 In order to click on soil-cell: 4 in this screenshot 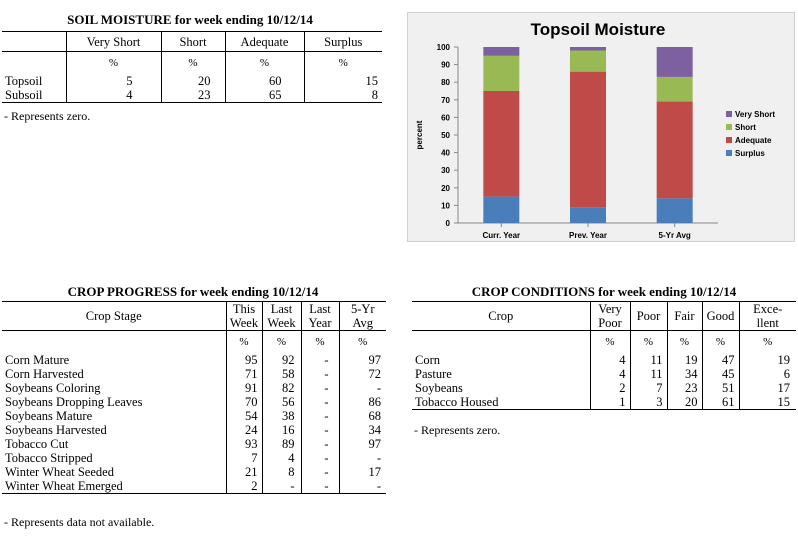, I will do `click(114, 95)`.